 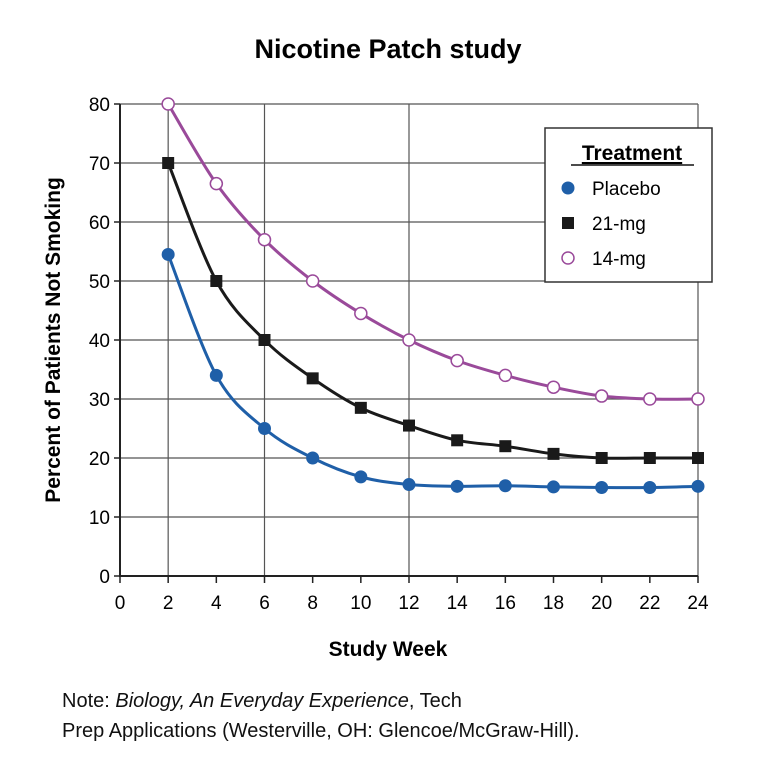 I want to click on legend: Treatment Placebo 21-mg 14-mg, so click(x=628, y=205).